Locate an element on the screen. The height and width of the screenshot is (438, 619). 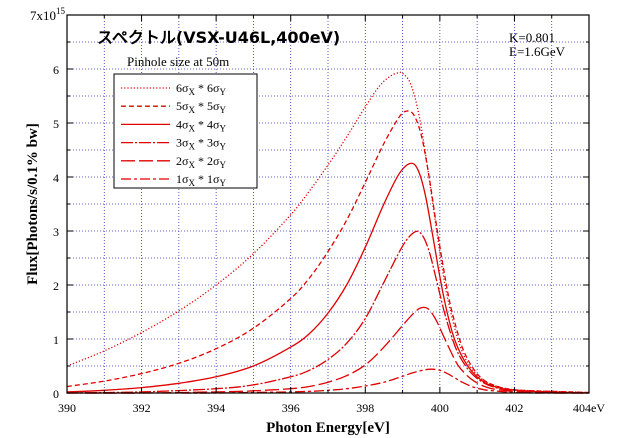
x-tick-label: 402 is located at coordinates (514, 408).